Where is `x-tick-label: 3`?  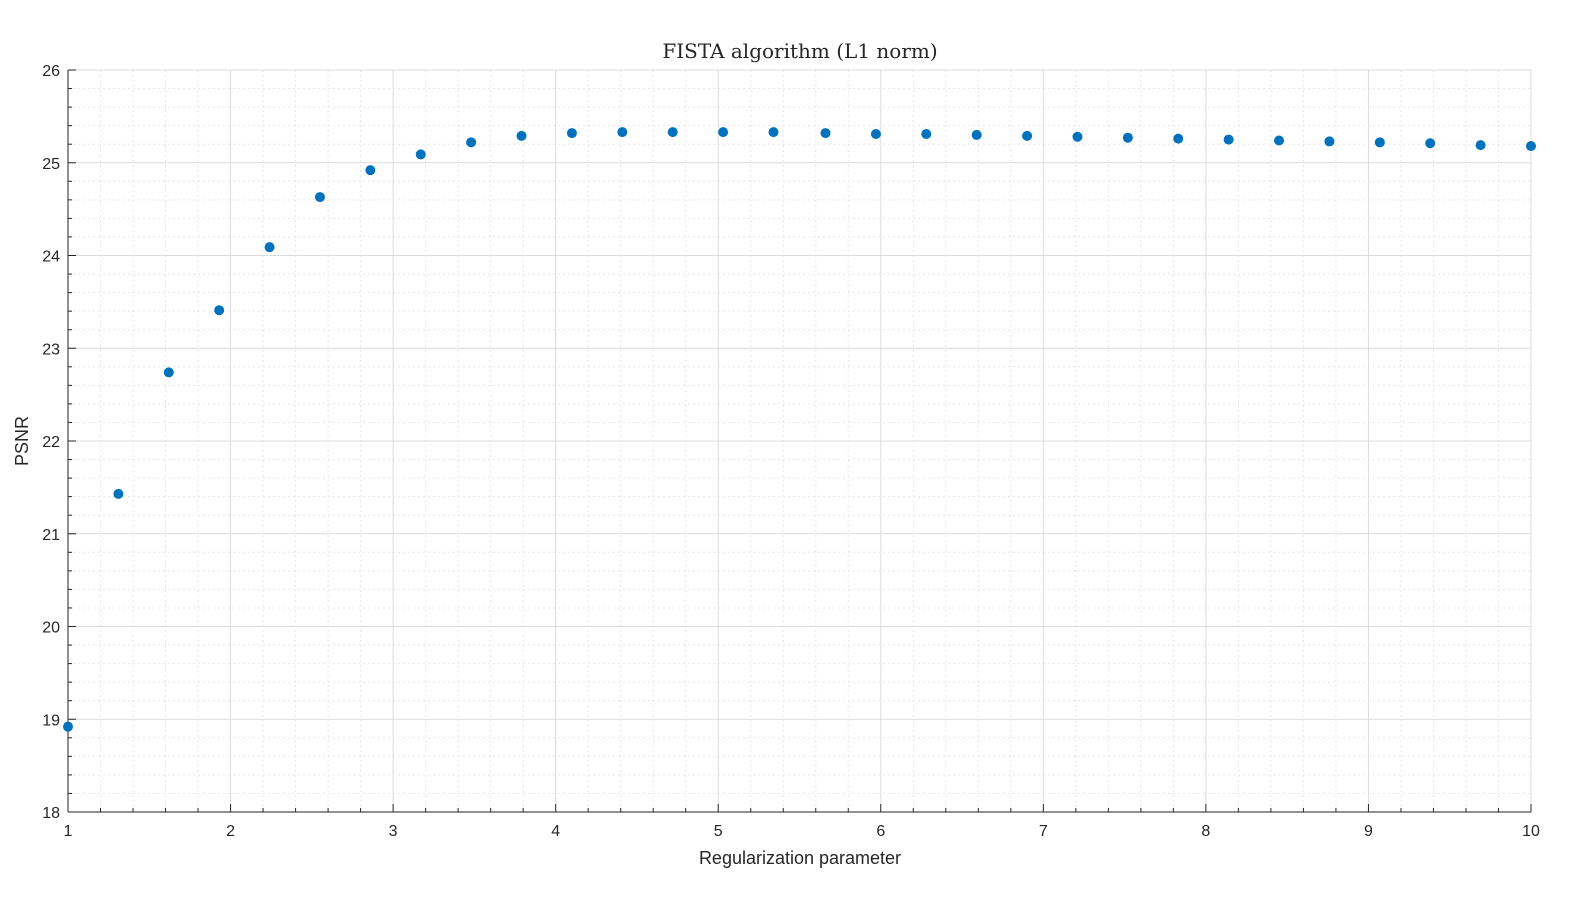
x-tick-label: 3 is located at coordinates (393, 831).